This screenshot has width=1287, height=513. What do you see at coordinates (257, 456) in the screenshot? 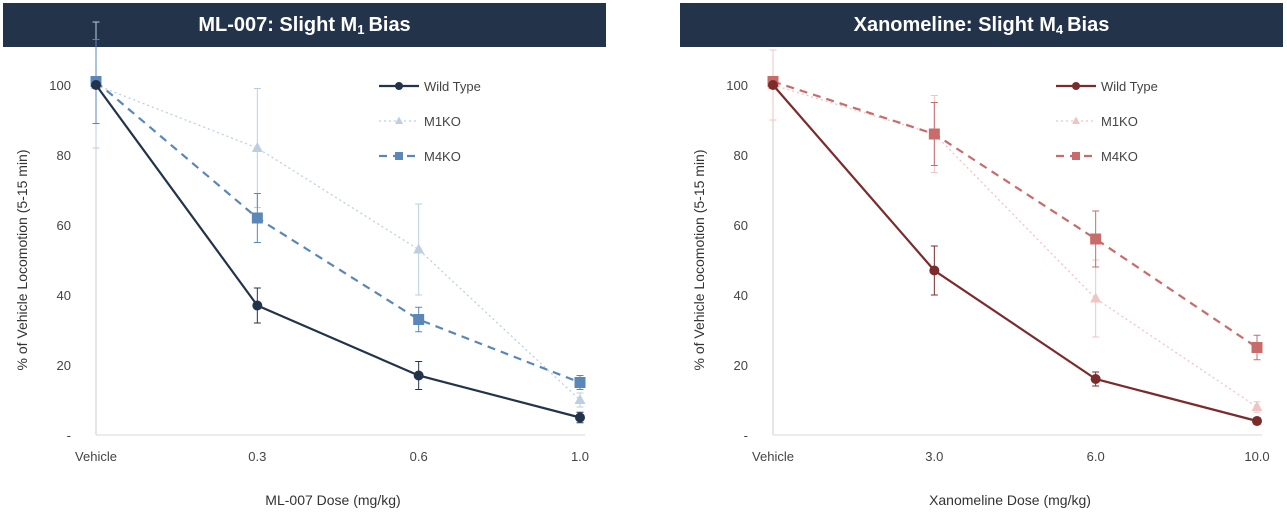
I see `x-tick-label: 0.3` at bounding box center [257, 456].